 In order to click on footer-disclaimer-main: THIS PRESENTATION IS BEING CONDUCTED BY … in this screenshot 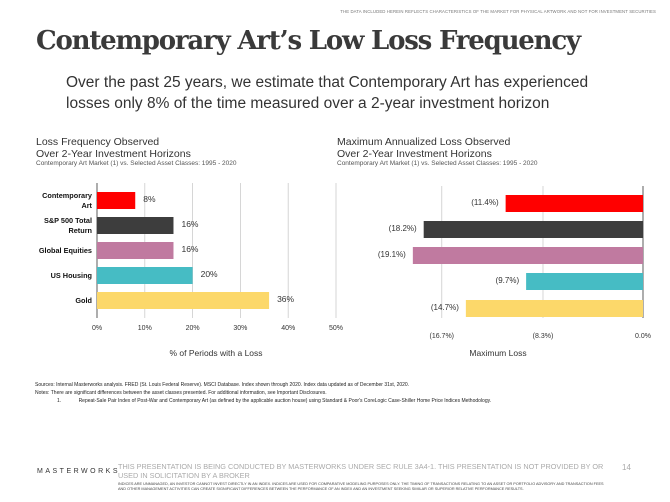, I will do `click(361, 471)`.